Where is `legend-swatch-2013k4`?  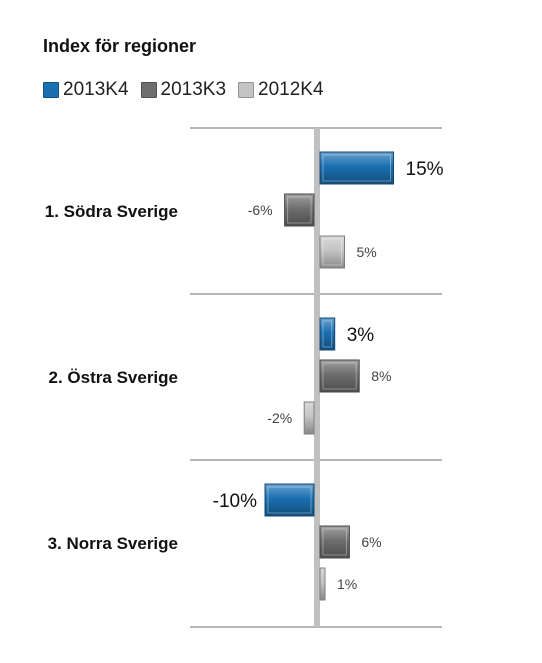 legend-swatch-2013k4 is located at coordinates (51, 90).